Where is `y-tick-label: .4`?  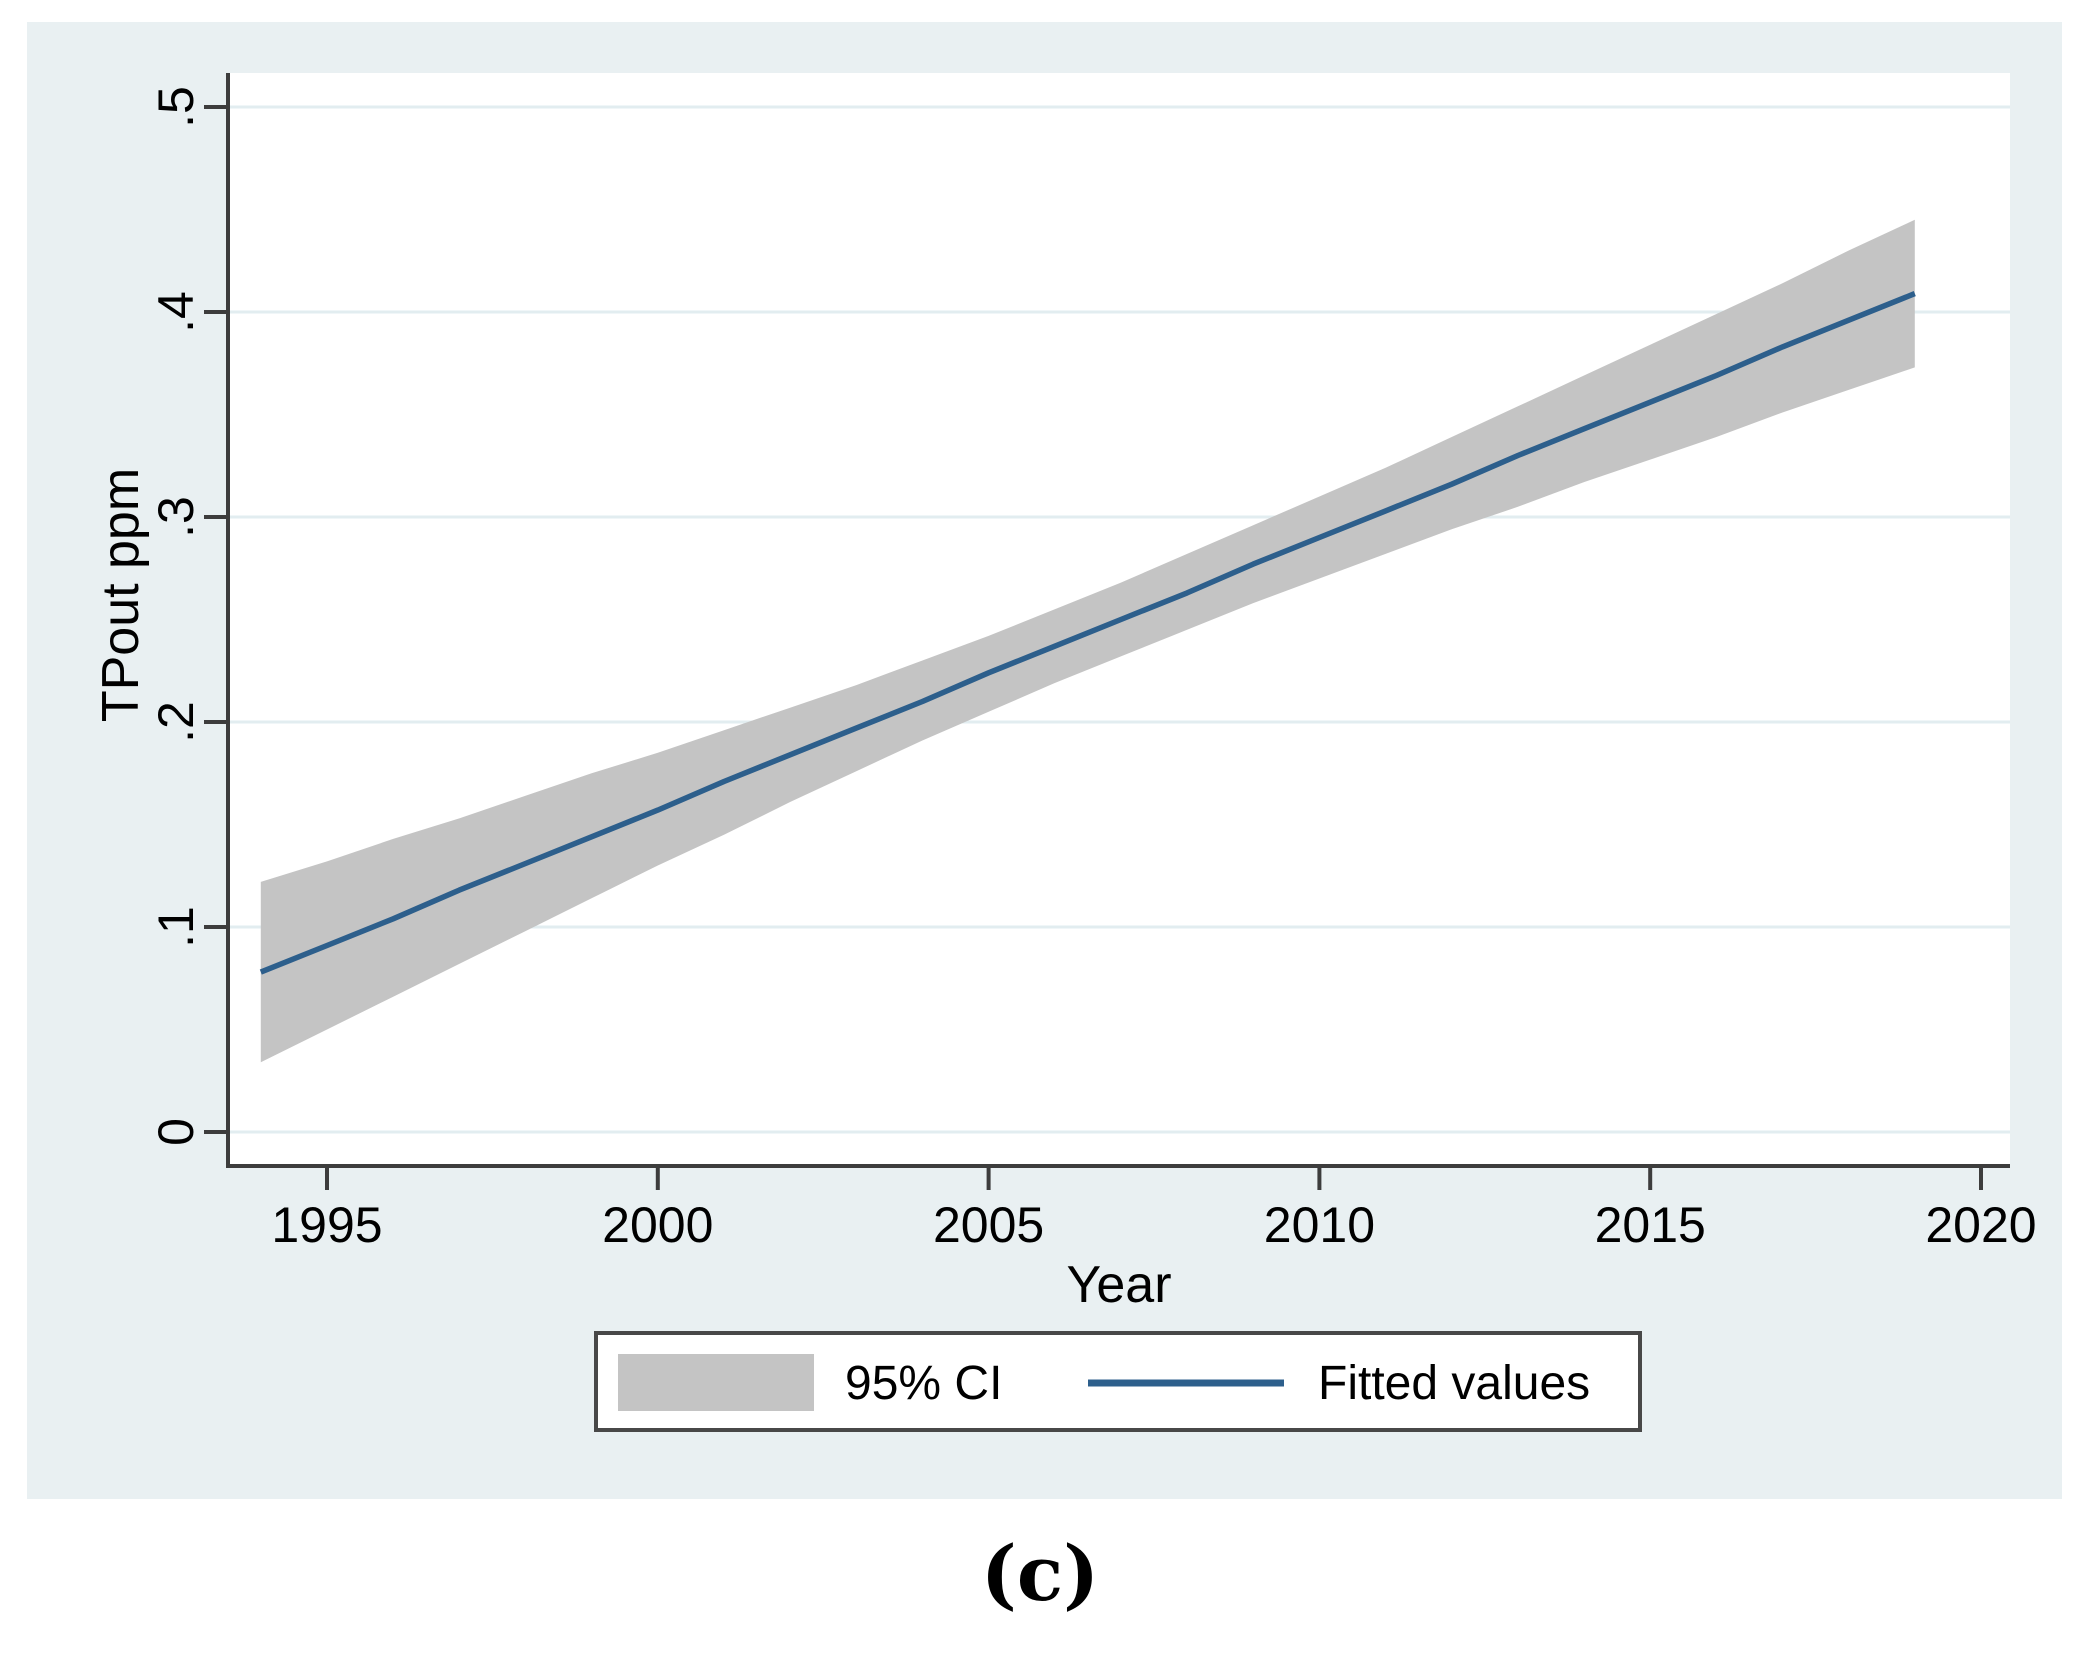 y-tick-label: .4 is located at coordinates (176, 312).